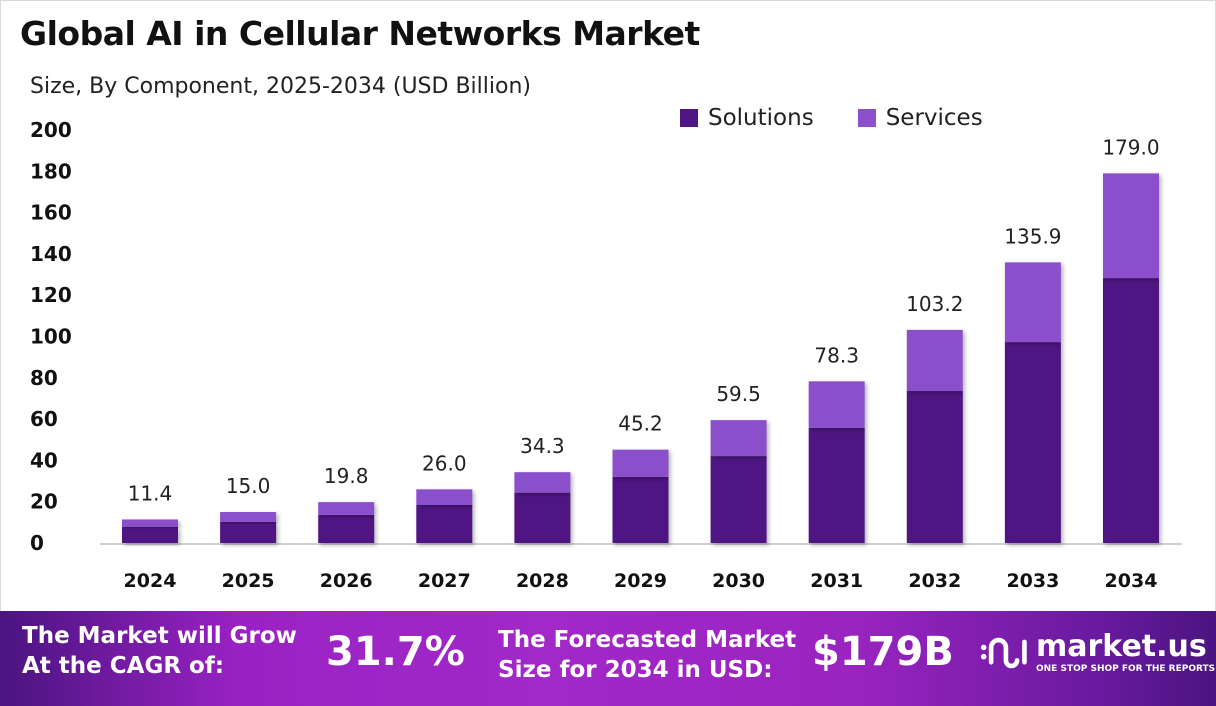 Image resolution: width=1216 pixels, height=706 pixels. What do you see at coordinates (444, 581) in the screenshot?
I see `x-tick-label-2027: 2027` at bounding box center [444, 581].